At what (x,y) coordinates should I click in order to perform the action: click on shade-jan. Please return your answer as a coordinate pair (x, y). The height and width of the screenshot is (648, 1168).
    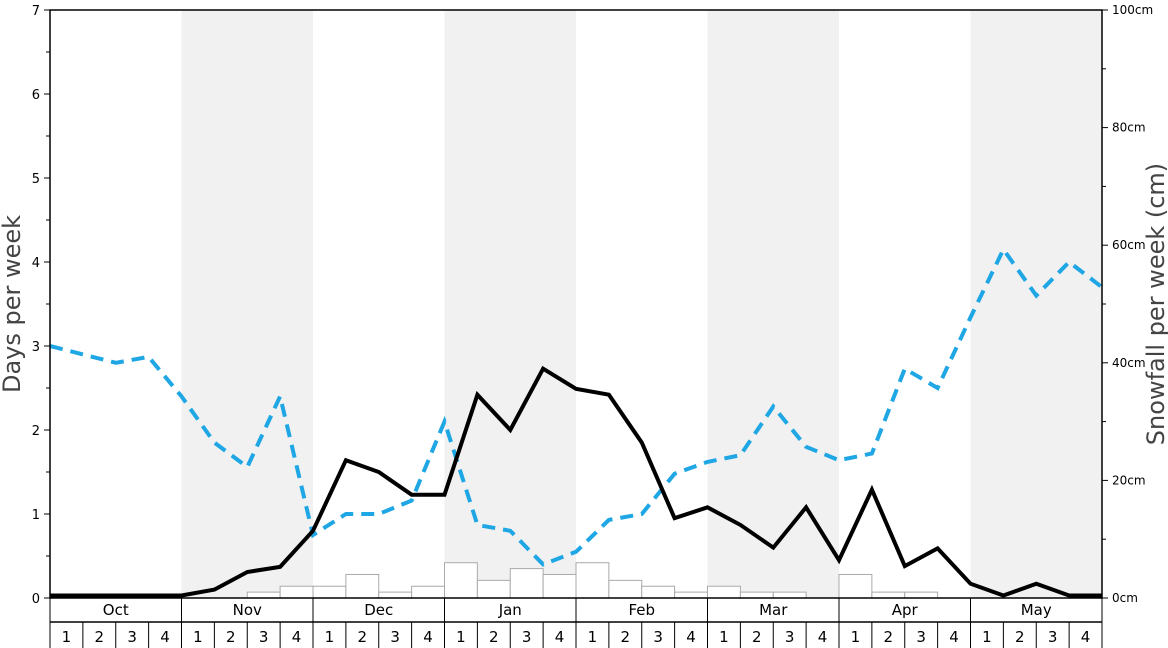
    Looking at the image, I should click on (510, 304).